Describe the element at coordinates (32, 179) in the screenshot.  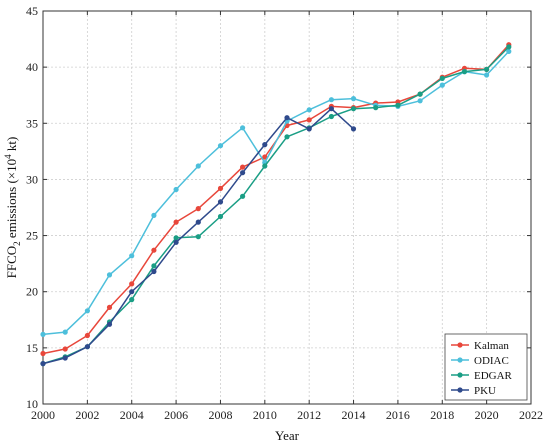
I see `y-tick-label: 30` at that location.